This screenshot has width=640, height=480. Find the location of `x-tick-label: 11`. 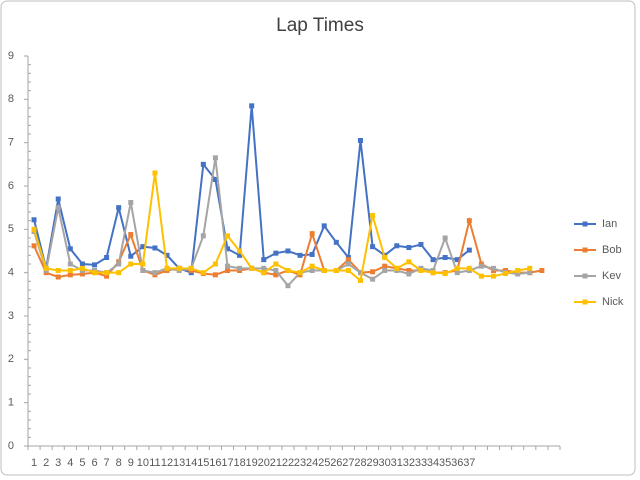

x-tick-label: 11 is located at coordinates (154, 463).